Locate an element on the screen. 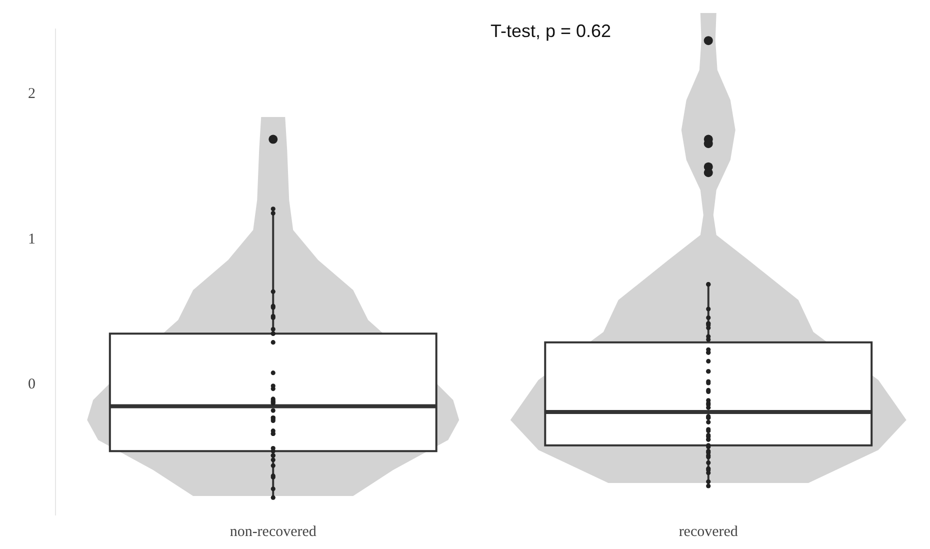 This screenshot has height=549, width=930. y-tick-label: 0 is located at coordinates (32, 384).